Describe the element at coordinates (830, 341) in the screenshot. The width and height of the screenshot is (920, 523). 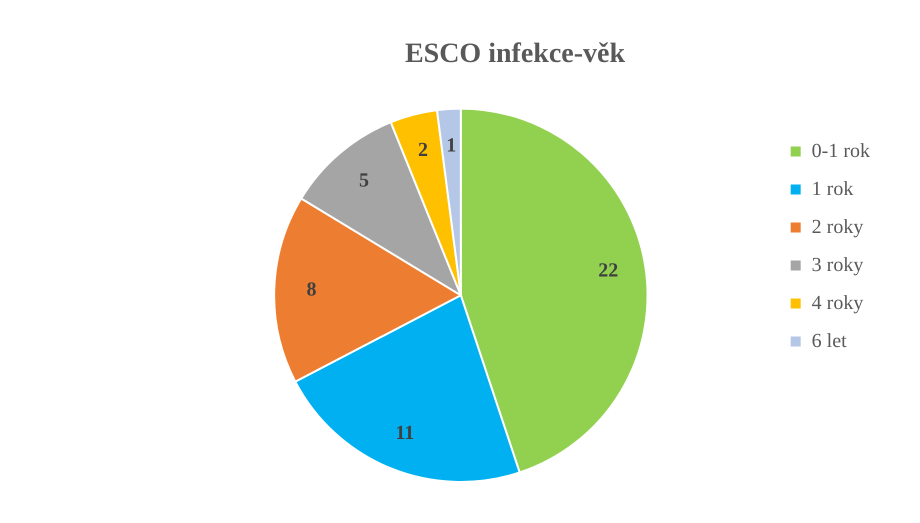
I see `legend-label: 6 let` at that location.